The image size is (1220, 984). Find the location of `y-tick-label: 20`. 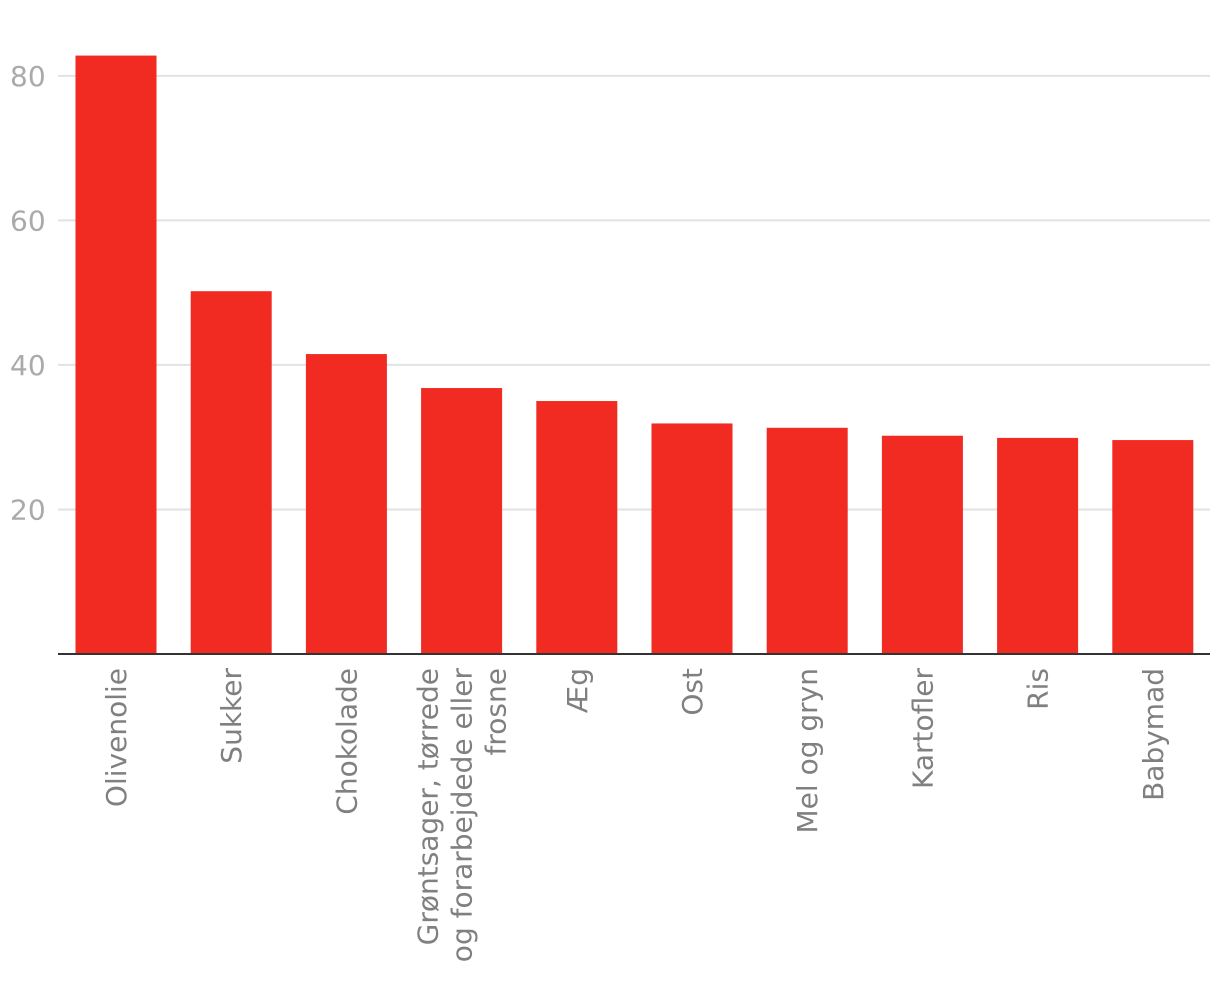

y-tick-label: 20 is located at coordinates (28, 509).